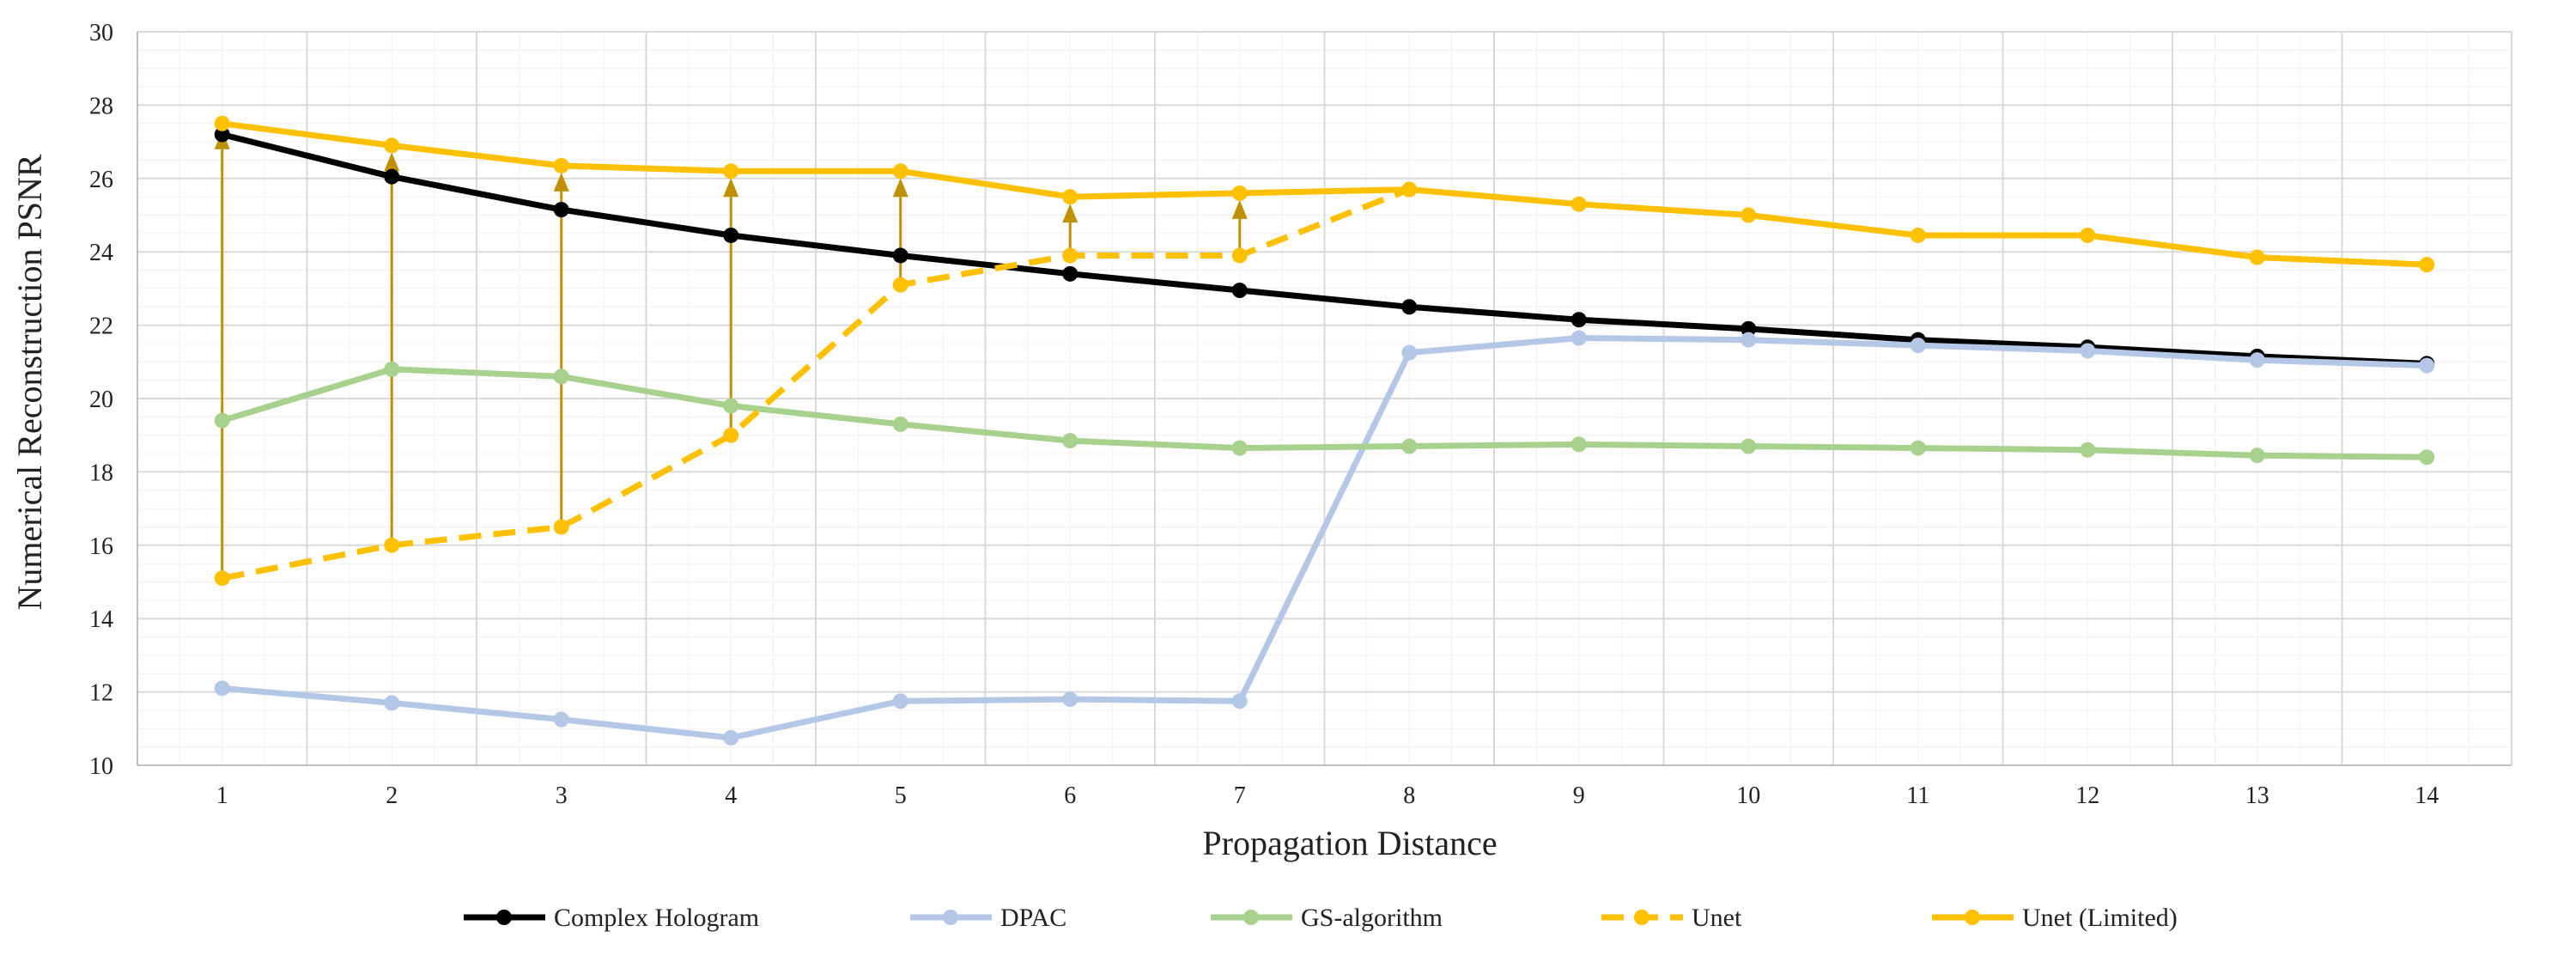 The width and height of the screenshot is (2576, 962). I want to click on x-tick-label: 10, so click(1748, 795).